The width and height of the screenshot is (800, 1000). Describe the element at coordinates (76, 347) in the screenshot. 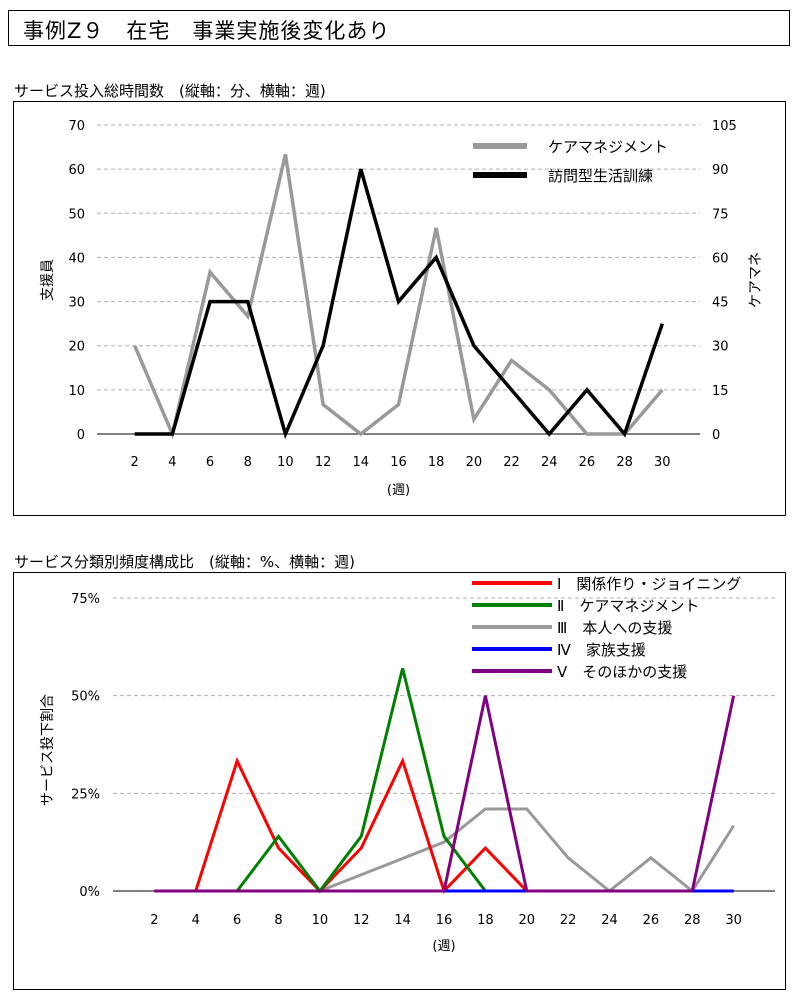

I see `y-tick-label: 20` at that location.